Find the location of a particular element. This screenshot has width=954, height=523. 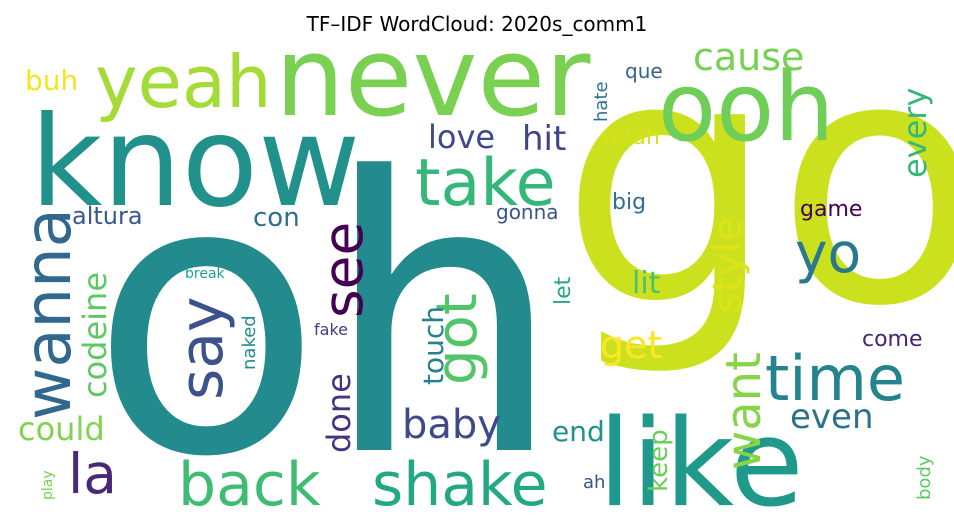

word-yeah: yeah is located at coordinates (183, 82).